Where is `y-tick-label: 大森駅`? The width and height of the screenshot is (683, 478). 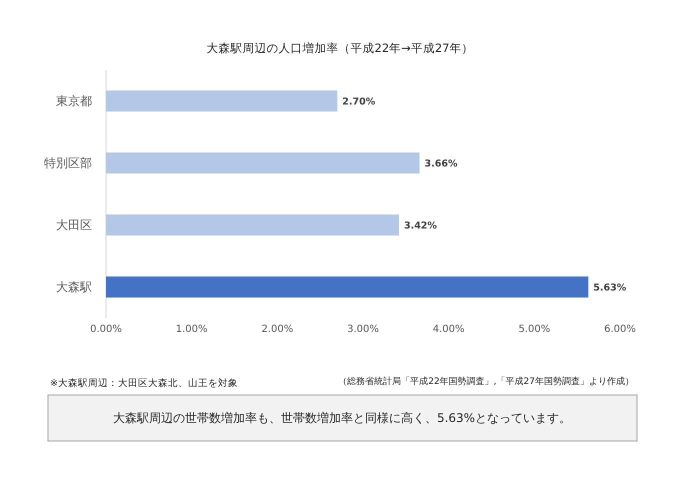
y-tick-label: 大森駅 is located at coordinates (74, 287).